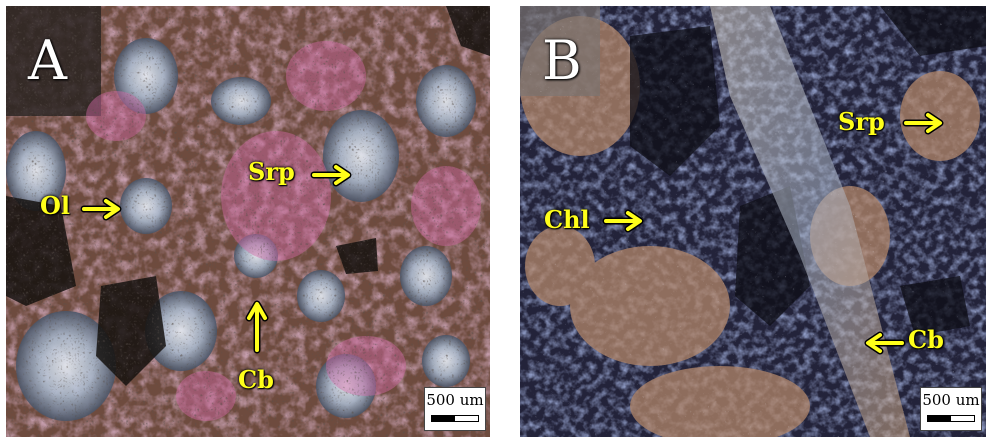 The image size is (992, 443). Describe the element at coordinates (884, 343) in the screenshot. I see `arrow-left-icon` at that location.